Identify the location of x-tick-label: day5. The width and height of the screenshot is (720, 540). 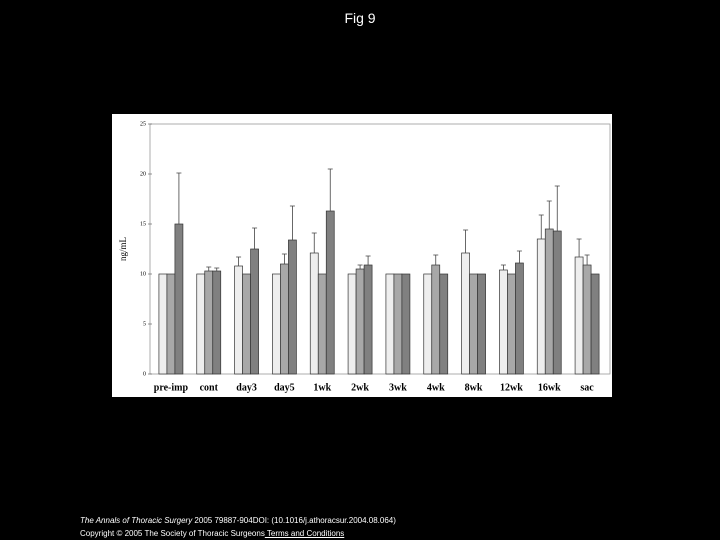
(284, 387).